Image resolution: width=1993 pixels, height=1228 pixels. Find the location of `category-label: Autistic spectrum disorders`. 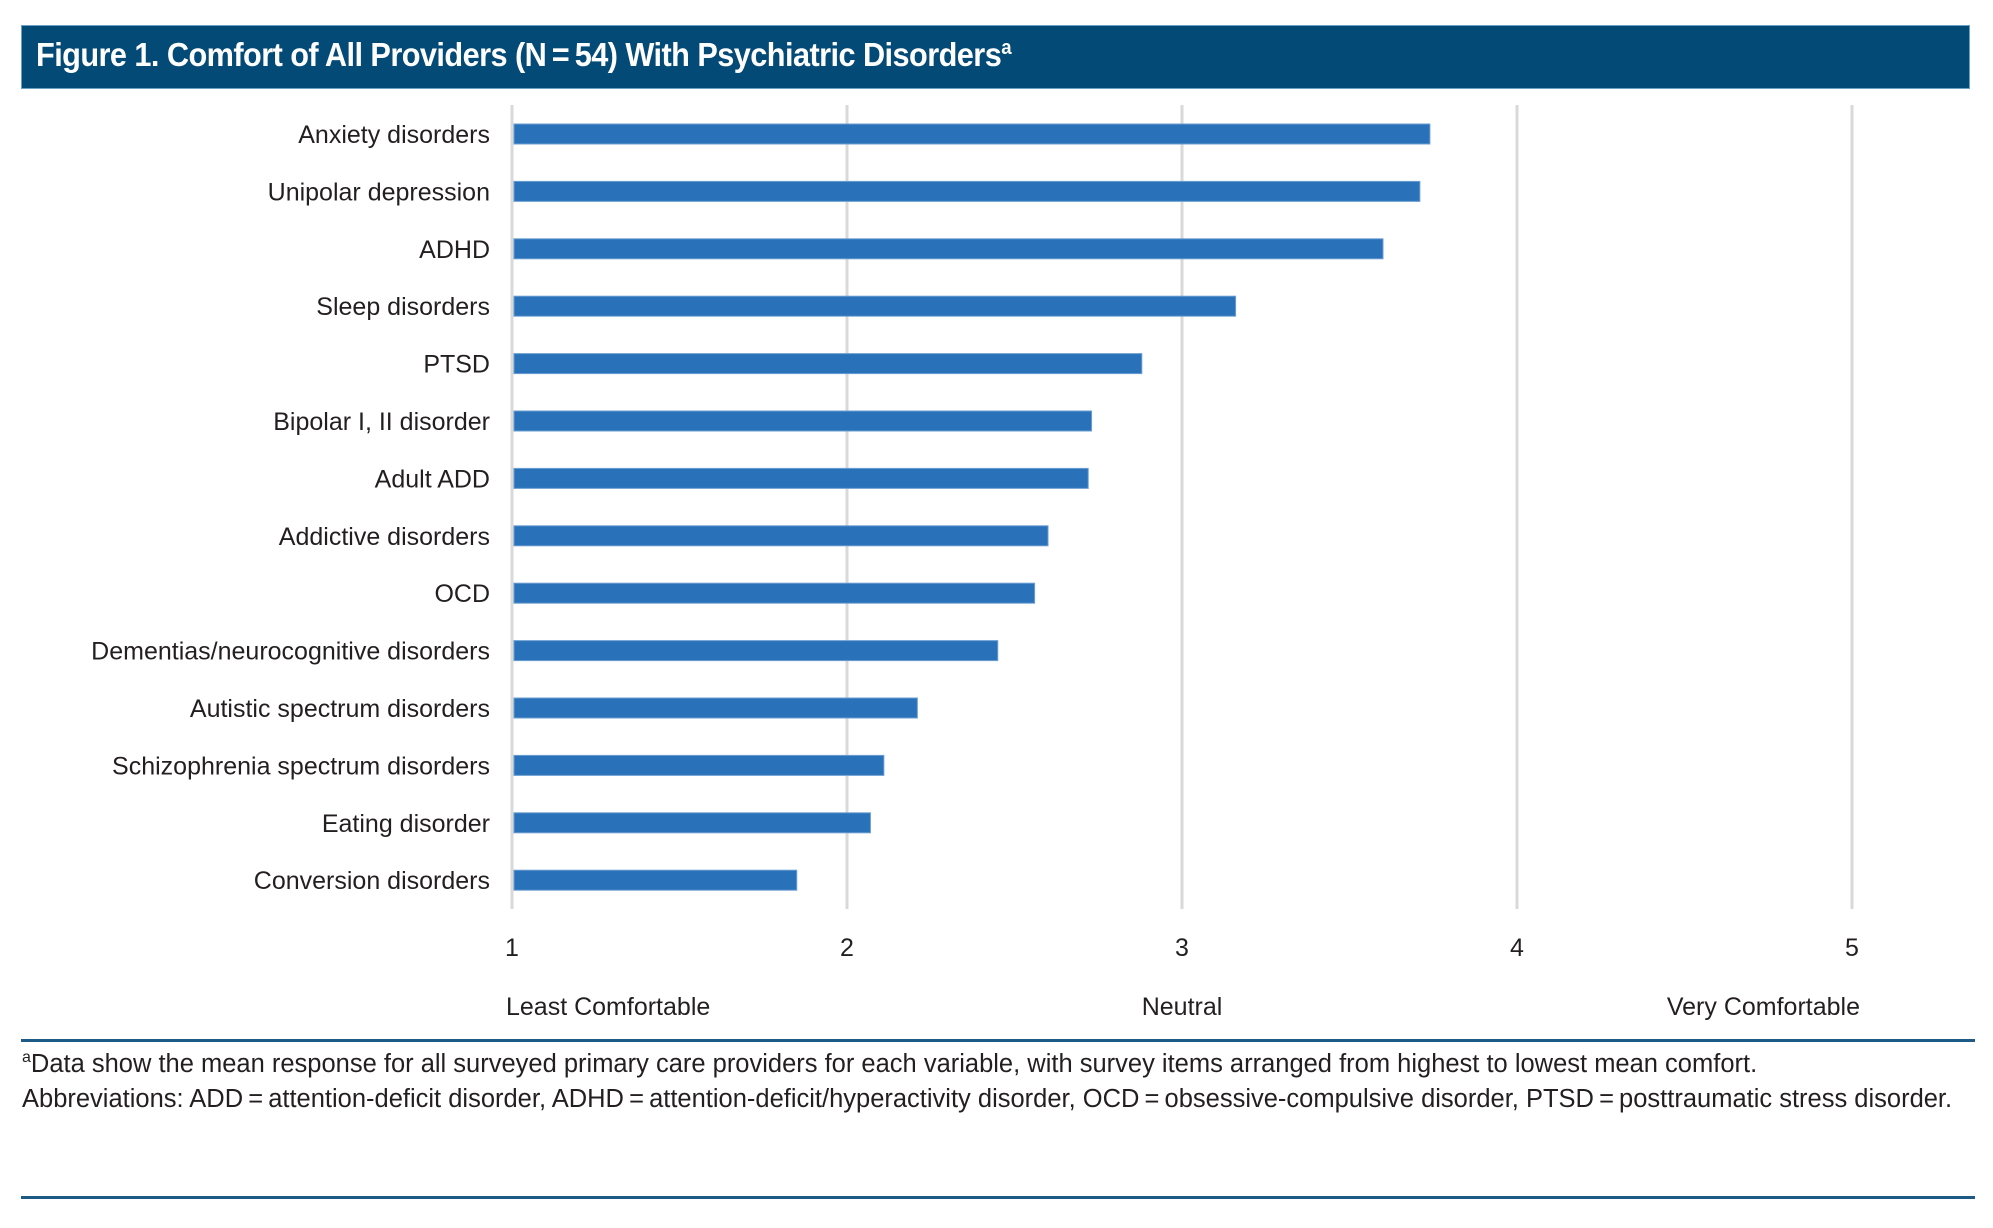

category-label: Autistic spectrum disorders is located at coordinates (340, 709).